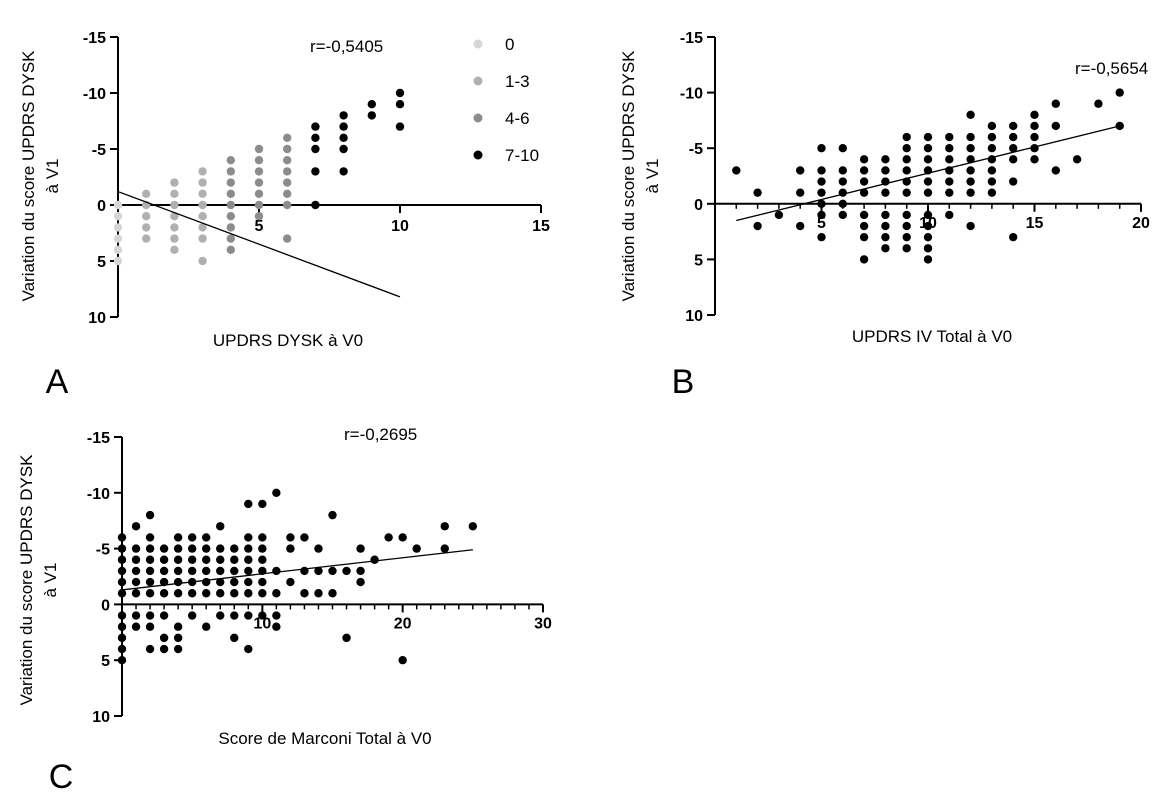 The image size is (1157, 799). Describe the element at coordinates (105, 605) in the screenshot. I see `y-tick-label: 0` at that location.